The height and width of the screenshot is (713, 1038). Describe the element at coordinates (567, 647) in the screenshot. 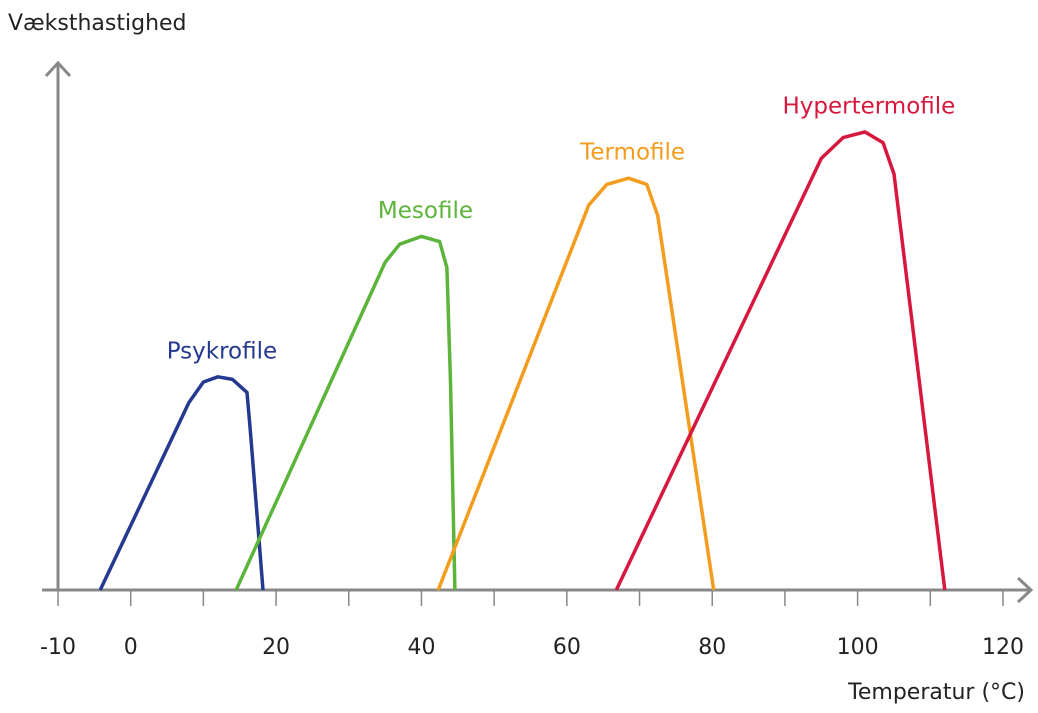

I see `x-tick-label: 60` at that location.